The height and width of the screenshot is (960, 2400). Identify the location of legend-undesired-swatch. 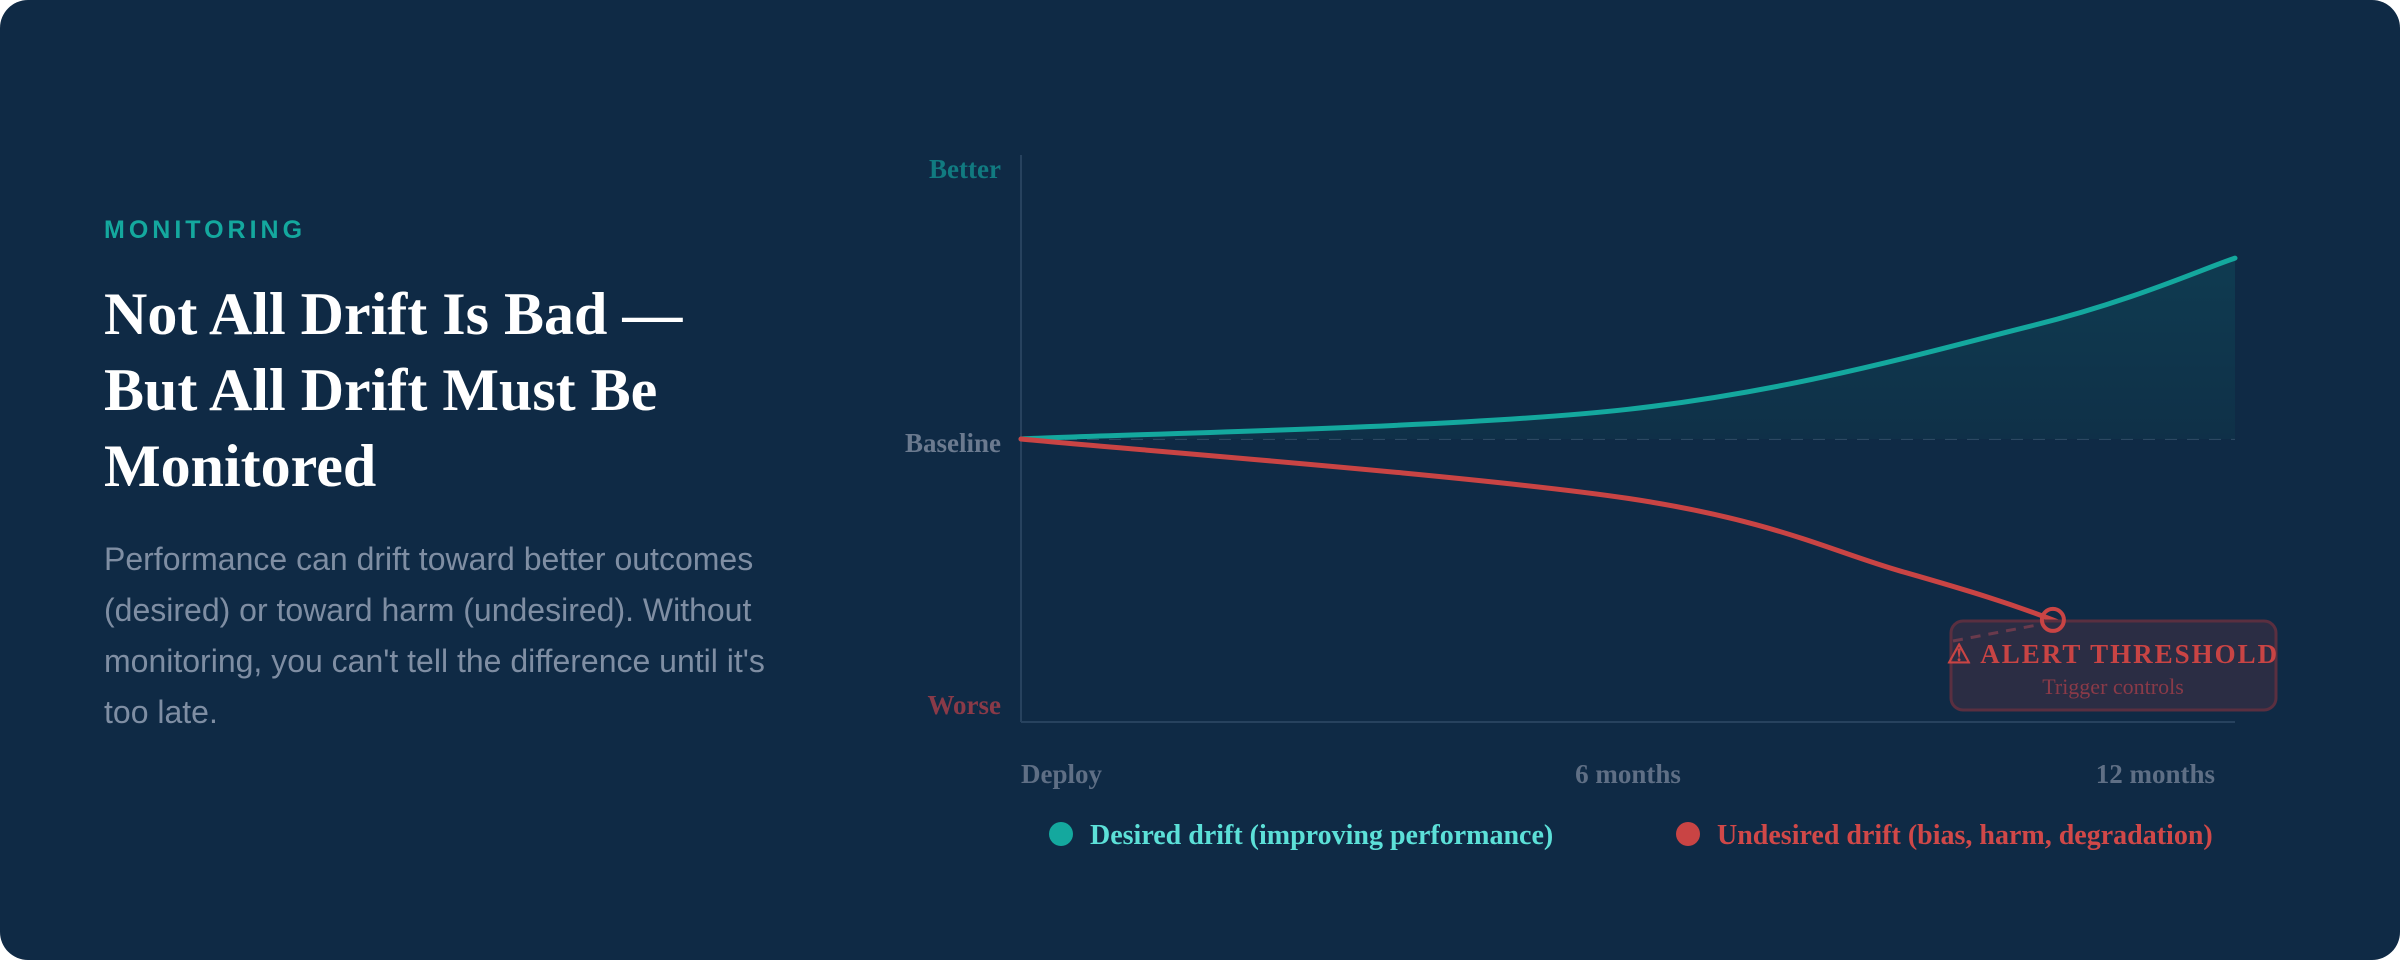
(1688, 834).